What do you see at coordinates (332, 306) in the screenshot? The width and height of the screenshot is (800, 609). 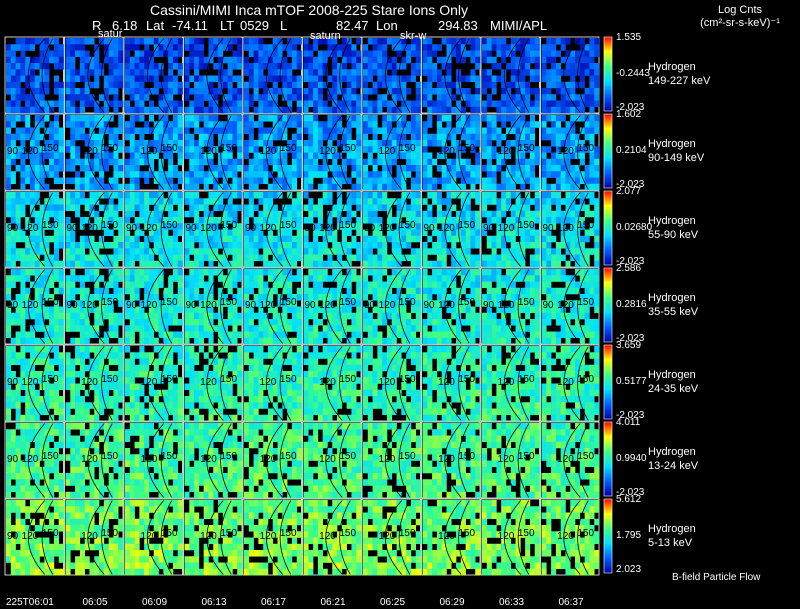 I see `panel-3-5: 90 120 150` at bounding box center [332, 306].